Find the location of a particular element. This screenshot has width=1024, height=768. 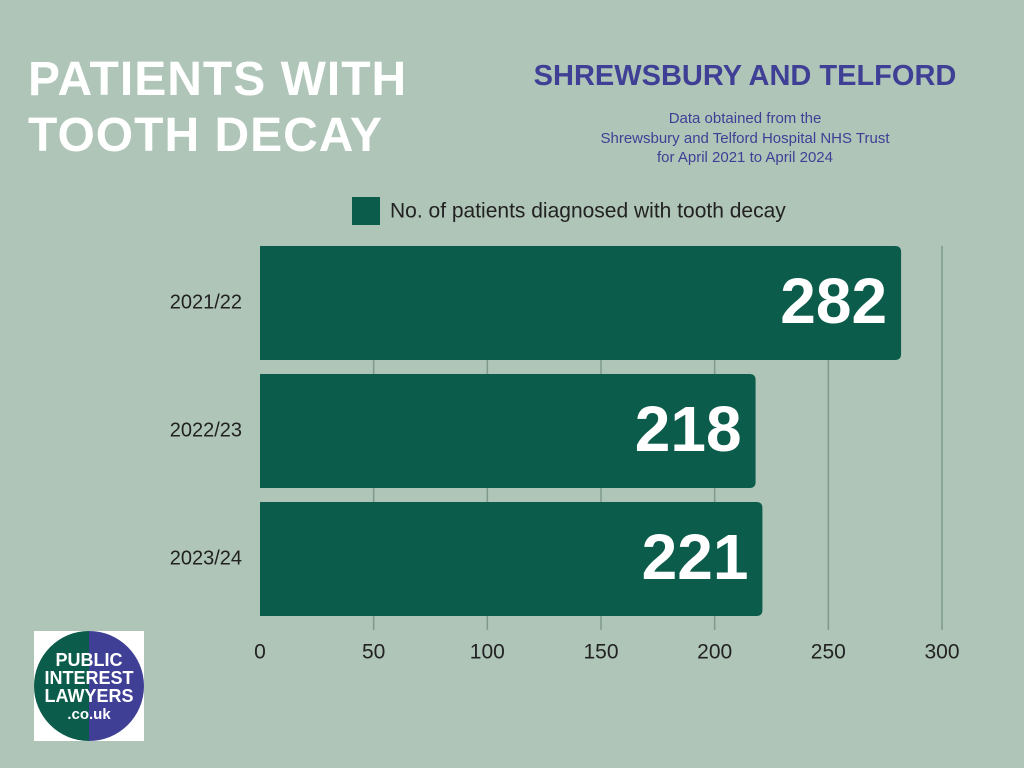

chart-title: PATIENTS WITH TOOTH DECAY is located at coordinates (218, 107).